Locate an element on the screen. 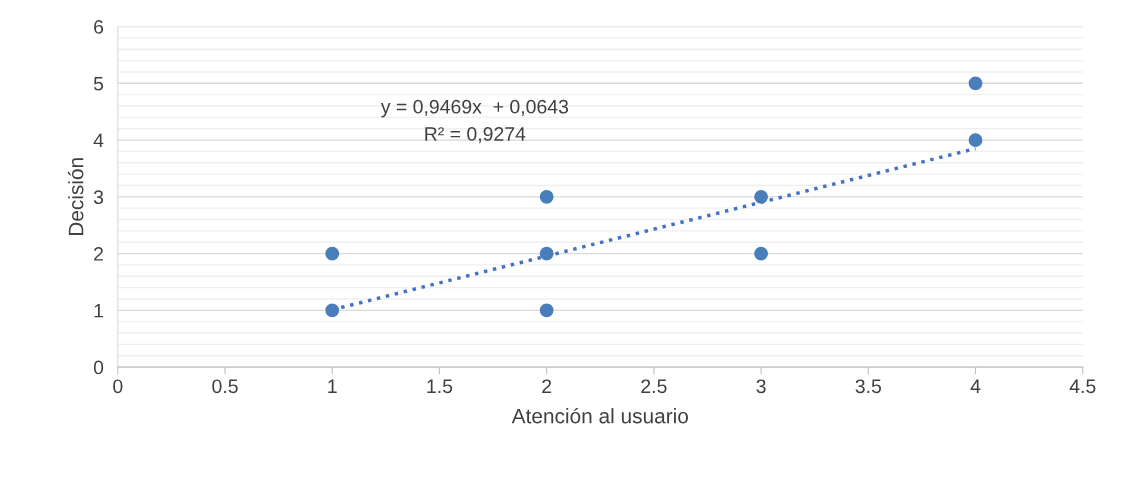  annotation: R² = 0,9274 is located at coordinates (475, 135).